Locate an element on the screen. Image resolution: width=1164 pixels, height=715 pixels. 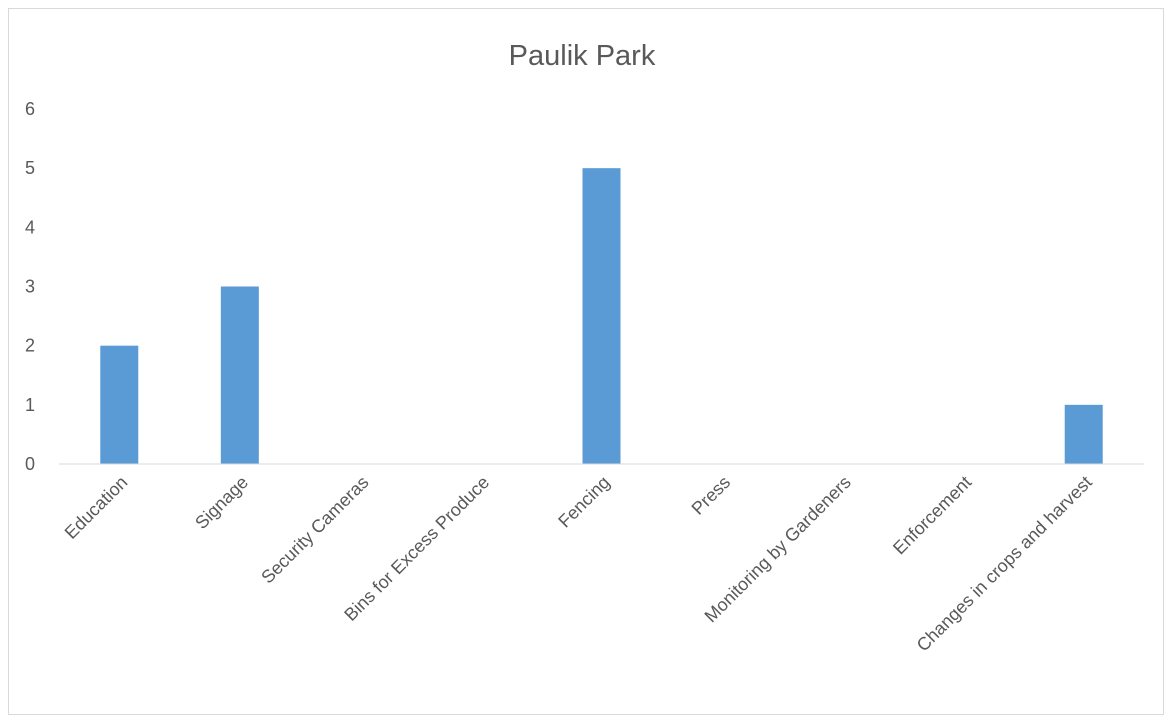
y-axis-ticks: 0 1 2 3 4 5 6 is located at coordinates (30, 286).